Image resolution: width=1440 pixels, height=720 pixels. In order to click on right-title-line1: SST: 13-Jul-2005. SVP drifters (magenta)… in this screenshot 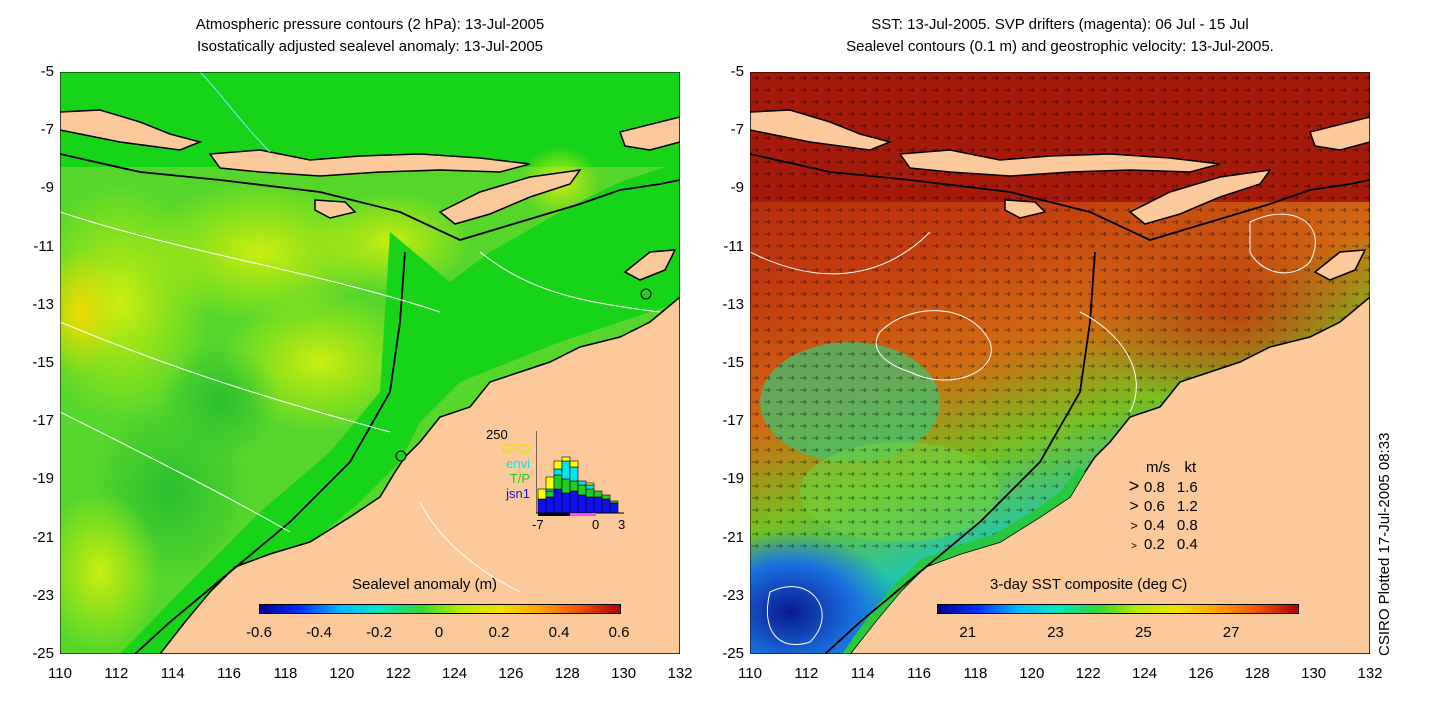, I will do `click(1060, 24)`.